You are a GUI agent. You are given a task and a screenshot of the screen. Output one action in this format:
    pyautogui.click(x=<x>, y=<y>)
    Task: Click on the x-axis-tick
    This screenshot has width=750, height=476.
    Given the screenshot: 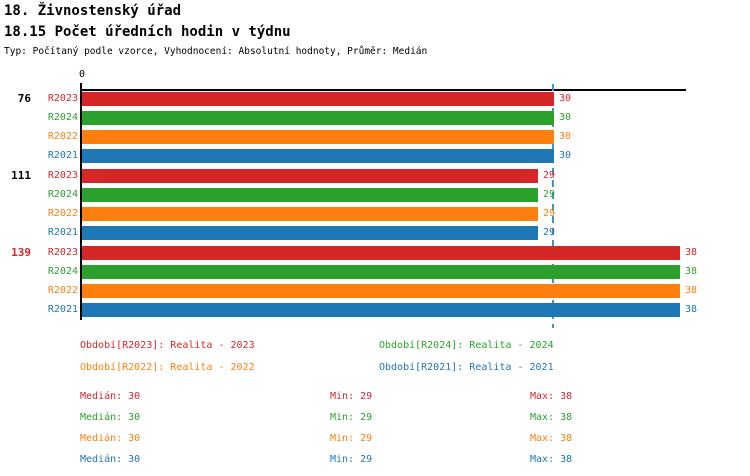 What is the action you would take?
    pyautogui.click(x=81, y=86)
    